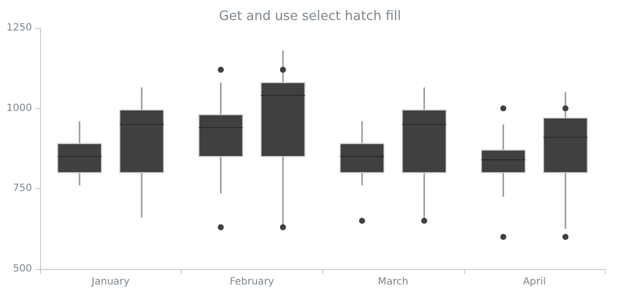 The image size is (620, 300). Describe the element at coordinates (393, 282) in the screenshot. I see `x-tick-label: March` at that location.